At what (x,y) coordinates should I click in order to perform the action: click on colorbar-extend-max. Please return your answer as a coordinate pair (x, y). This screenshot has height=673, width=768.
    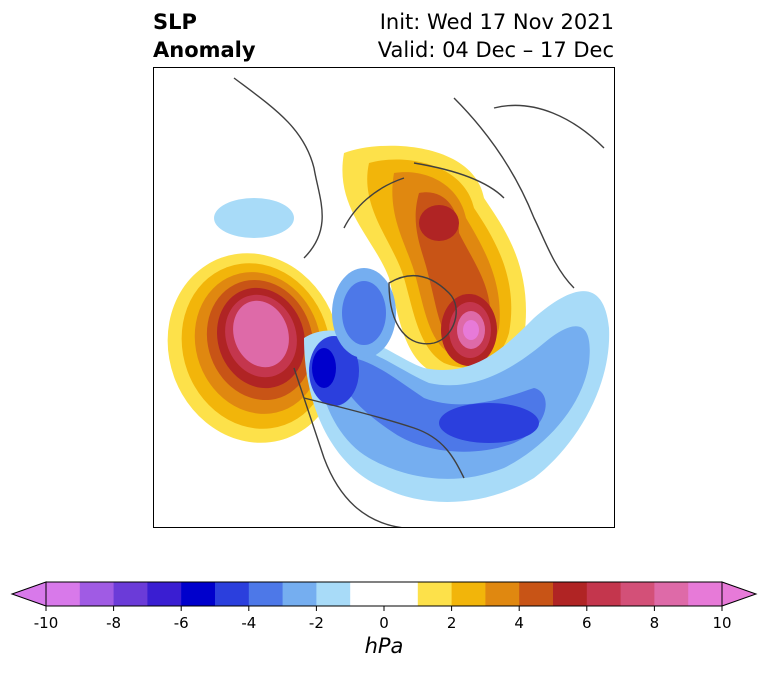
    Looking at the image, I should click on (739, 594).